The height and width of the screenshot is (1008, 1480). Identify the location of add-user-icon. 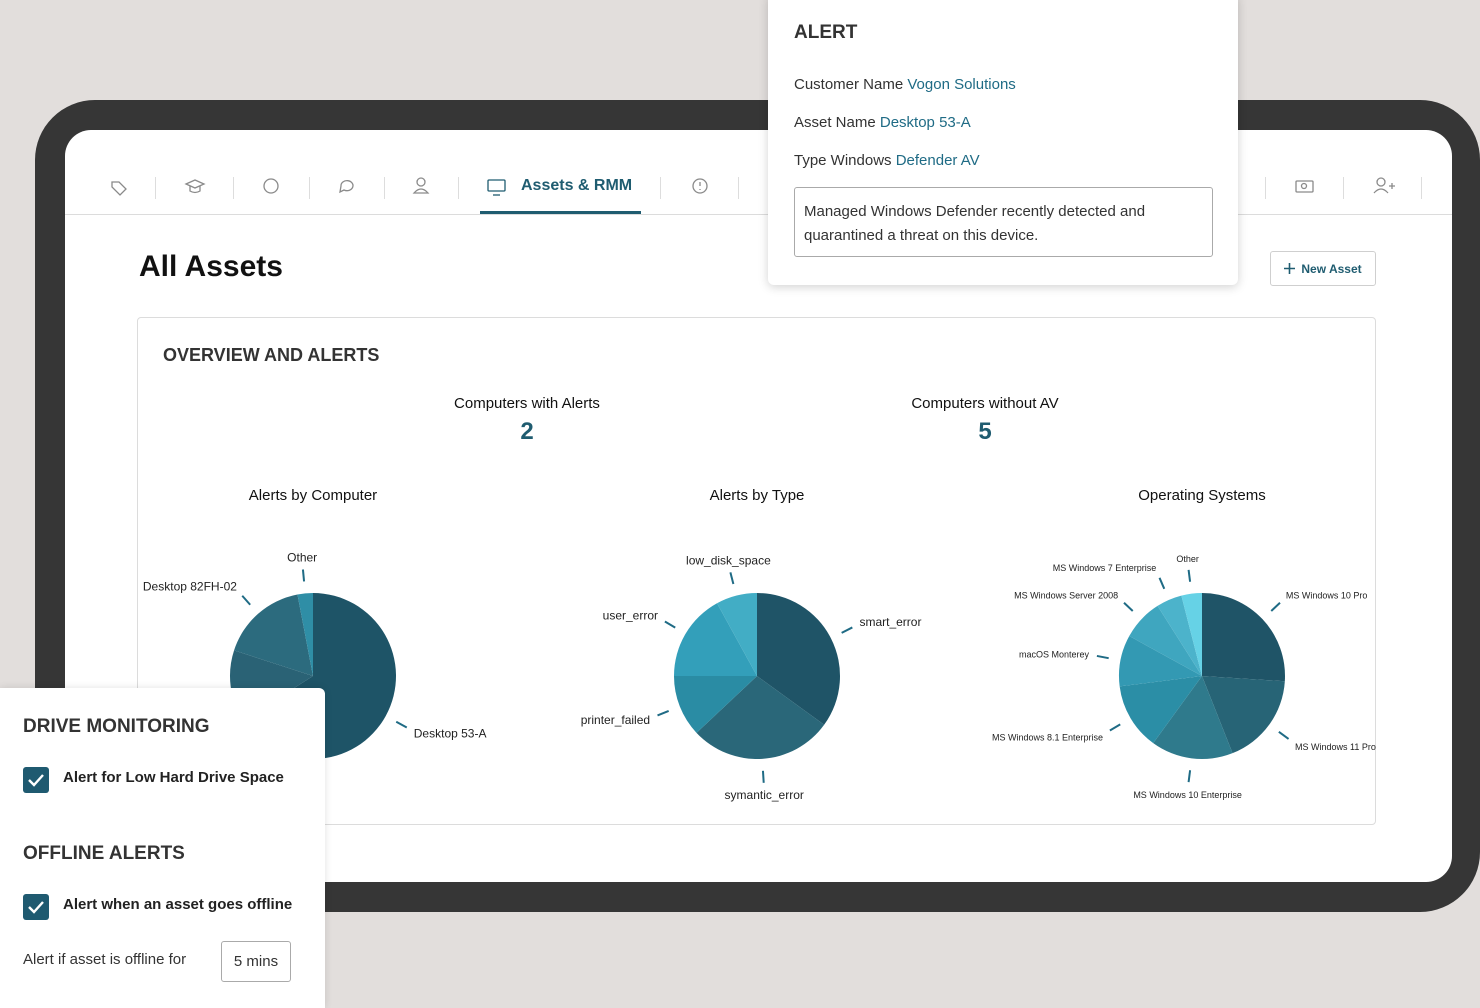
(1381, 182).